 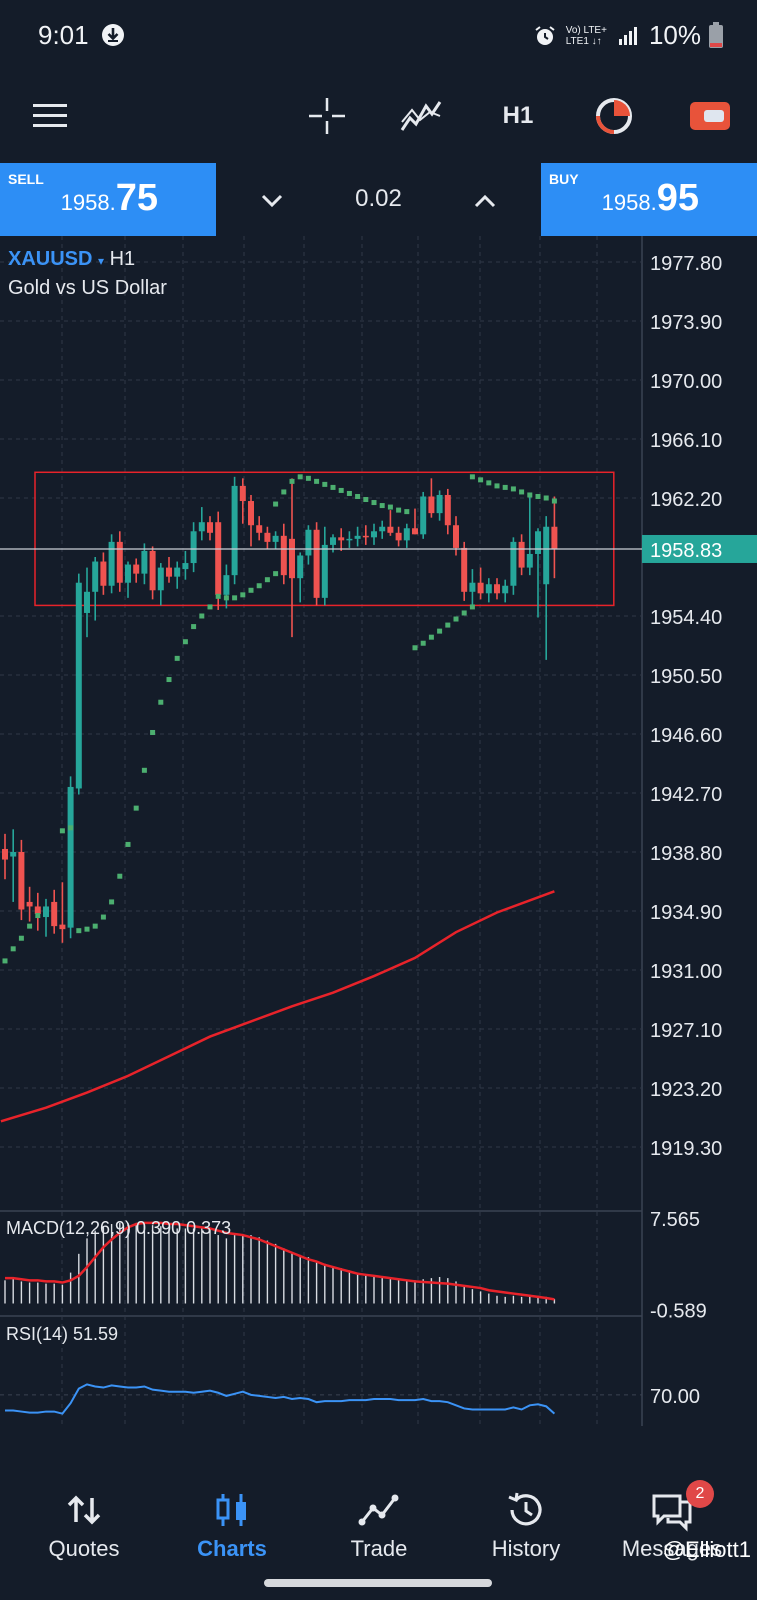 I want to click on account-toggle-button, so click(x=710, y=116).